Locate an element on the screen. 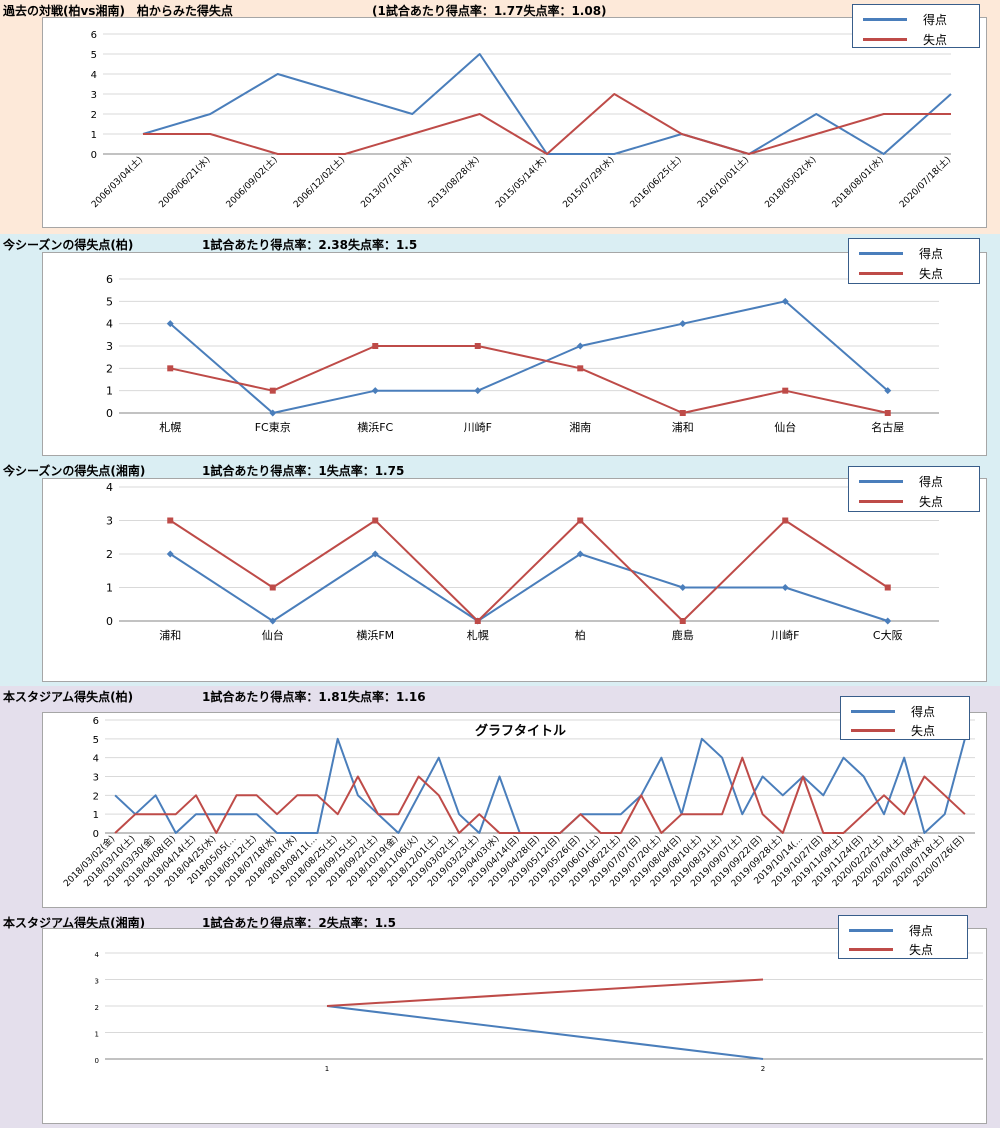 The image size is (1000, 1128). x-tick-label: 1 is located at coordinates (327, 1069).